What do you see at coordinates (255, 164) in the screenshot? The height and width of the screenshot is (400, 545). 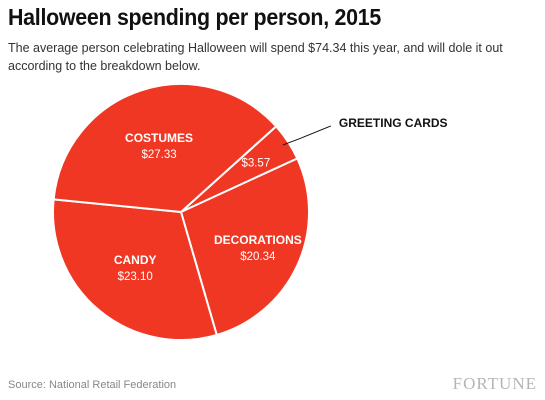 I see `slice-value-greeting-cards: $3.57` at bounding box center [255, 164].